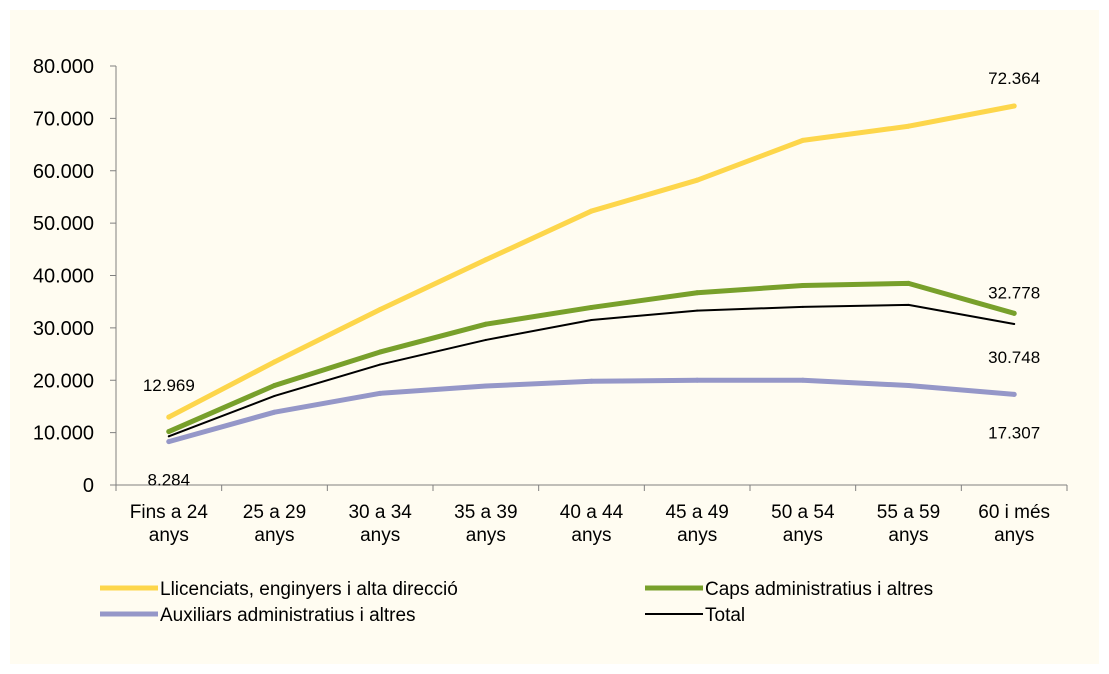 This screenshot has height=674, width=1109. I want to click on data-label: 8.284, so click(169, 480).